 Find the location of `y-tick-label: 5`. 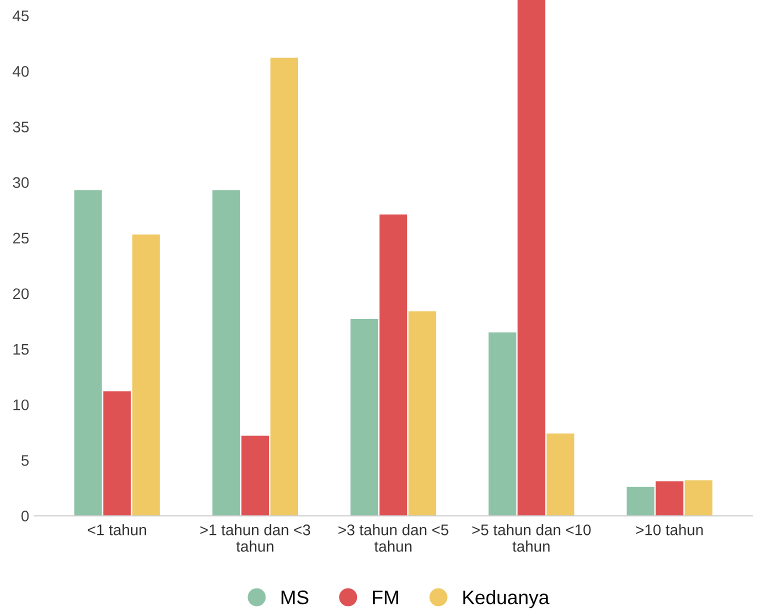

y-tick-label: 5 is located at coordinates (25, 460).